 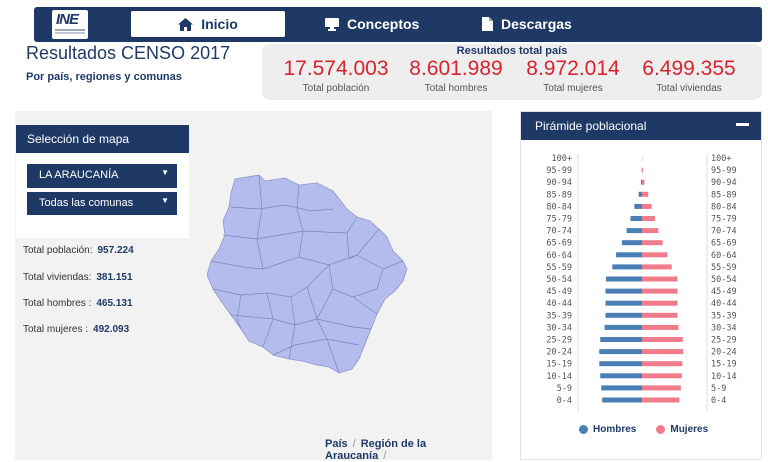 I want to click on region-stat-value: 465.131, so click(x=114, y=303).